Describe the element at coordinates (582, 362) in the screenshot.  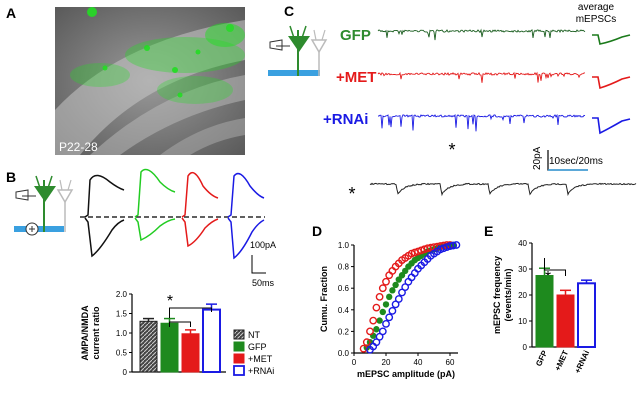
I see `e-x-tick-label: +RNAi` at that location.